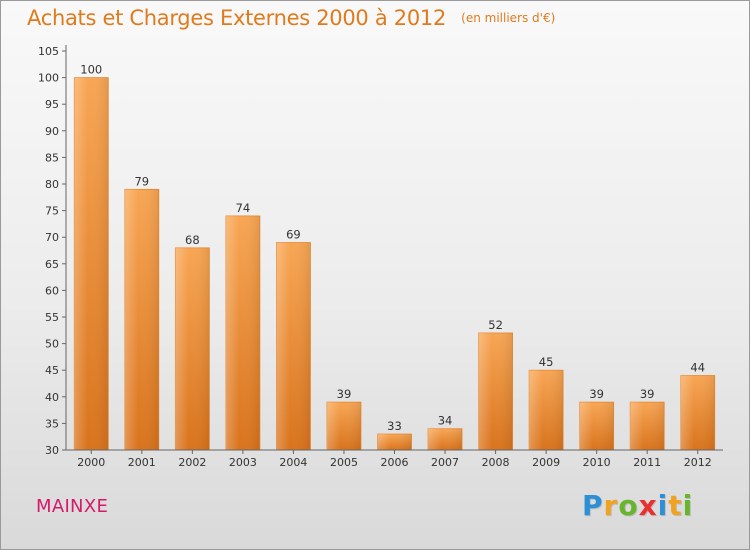 This screenshot has width=750, height=550. Describe the element at coordinates (192, 240) in the screenshot. I see `data-label: 68` at that location.